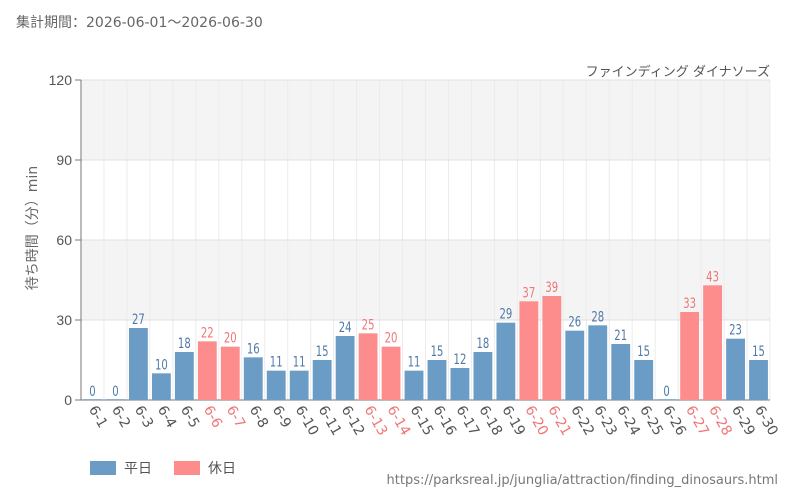 The width and height of the screenshot is (800, 500). Describe the element at coordinates (68, 400) in the screenshot. I see `y-tick-label: 0` at that location.